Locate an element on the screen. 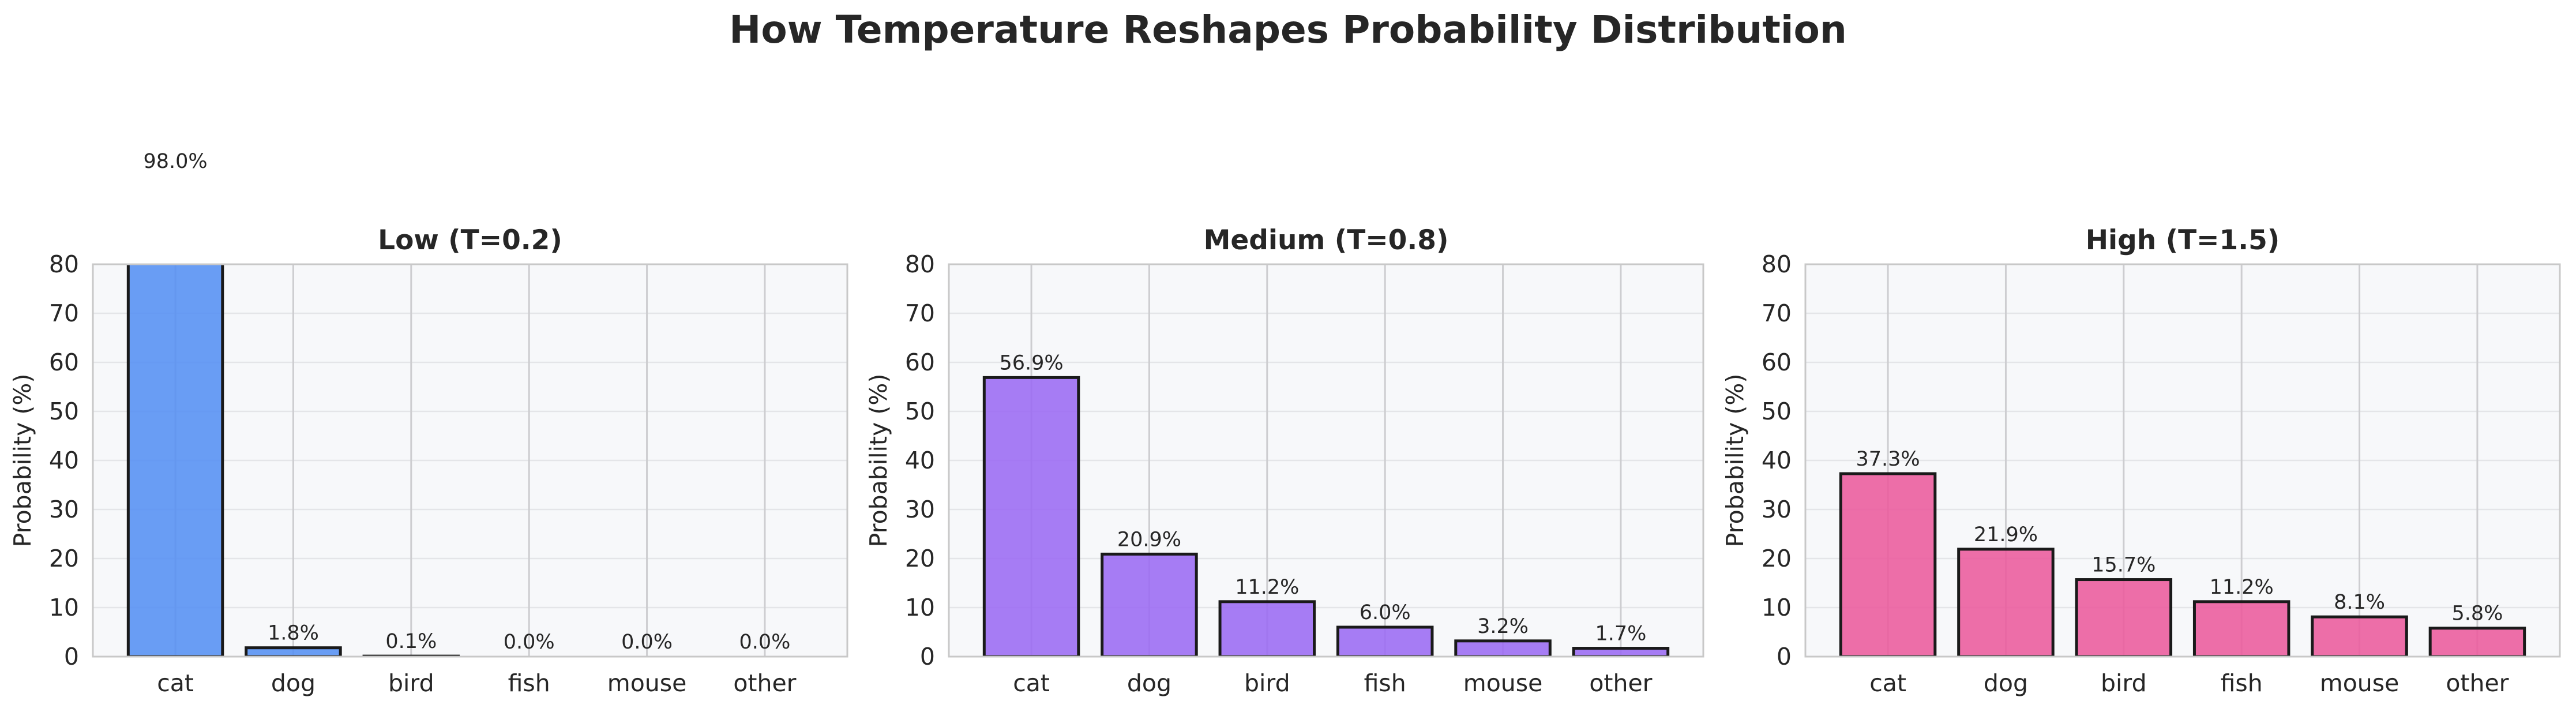  data-label-cat: 37.3% is located at coordinates (1888, 459).